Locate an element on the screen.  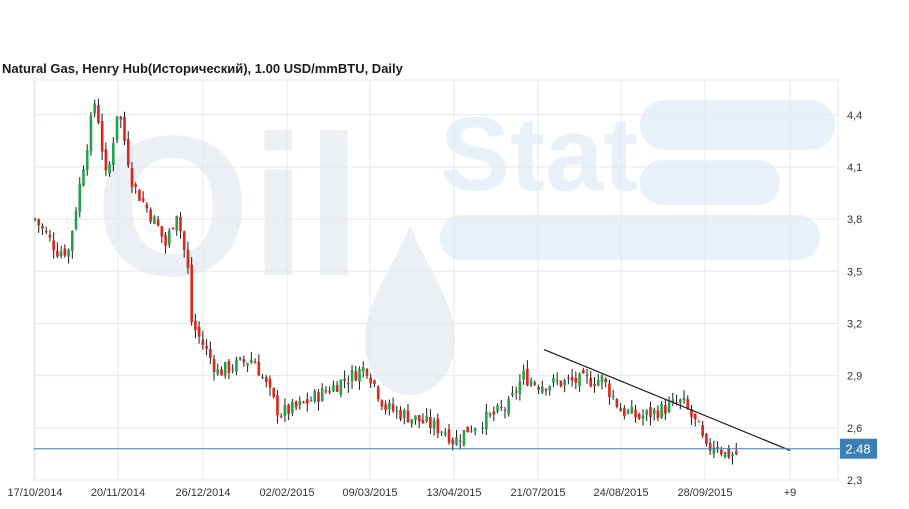
current-price-label: 2.48 is located at coordinates (857, 449).